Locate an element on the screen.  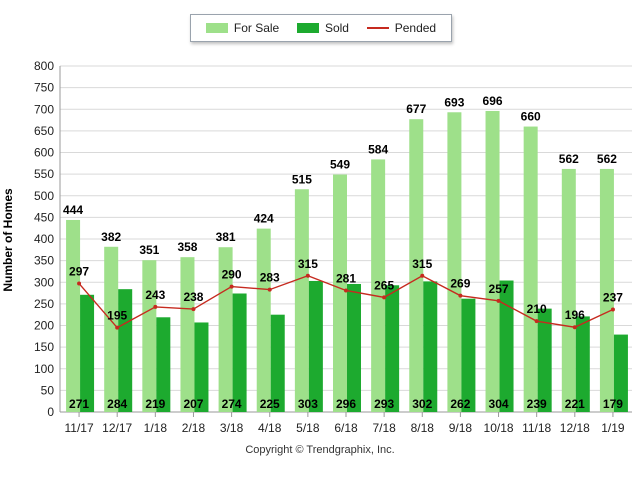
legend-item-for-sale: For Sale is located at coordinates (242, 28).